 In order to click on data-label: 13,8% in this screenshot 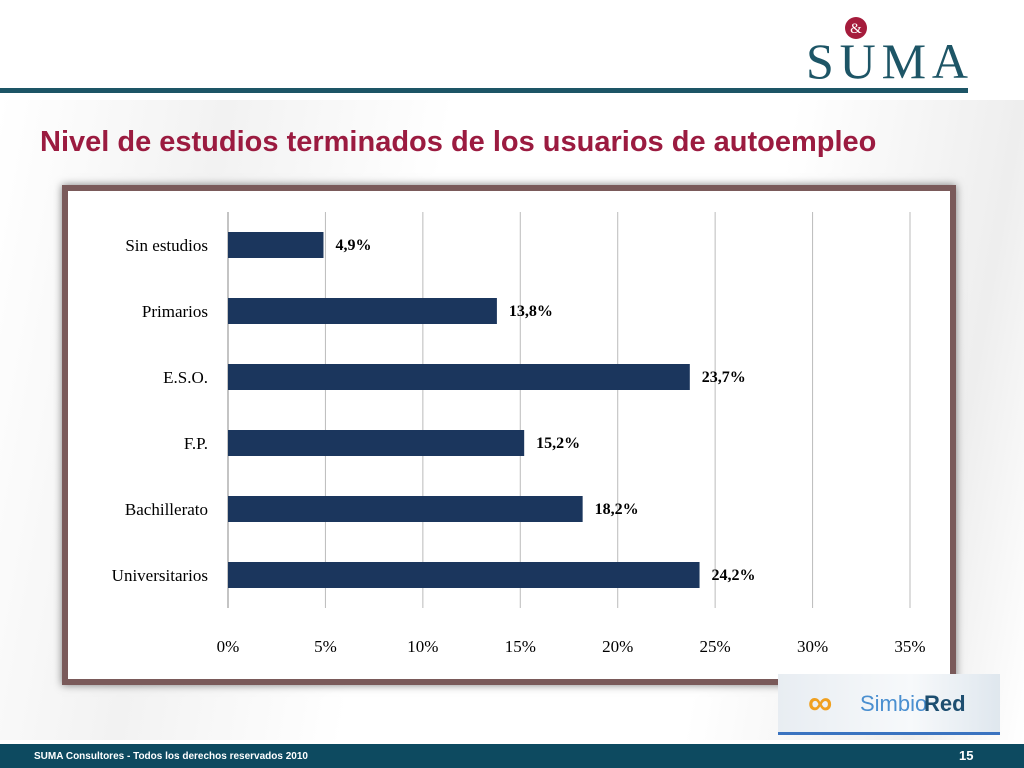, I will do `click(531, 311)`.